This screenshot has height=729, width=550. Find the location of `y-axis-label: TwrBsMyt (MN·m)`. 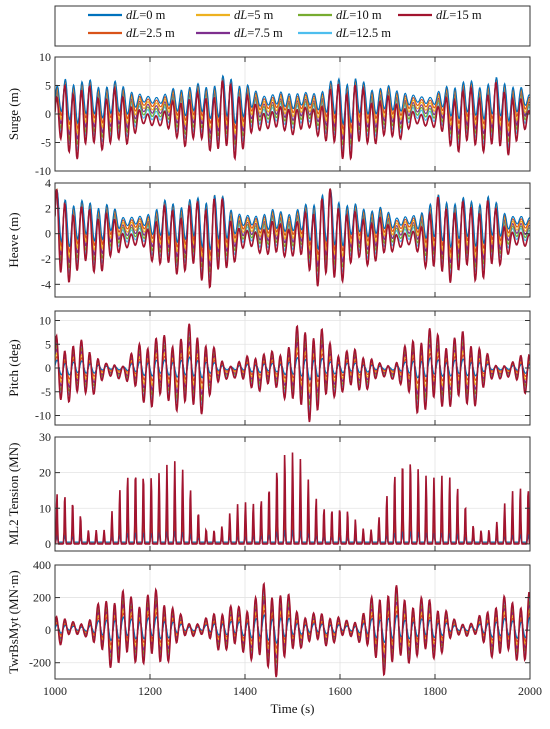

y-axis-label: TwrBsMyt (MN·m) is located at coordinates (13, 621).